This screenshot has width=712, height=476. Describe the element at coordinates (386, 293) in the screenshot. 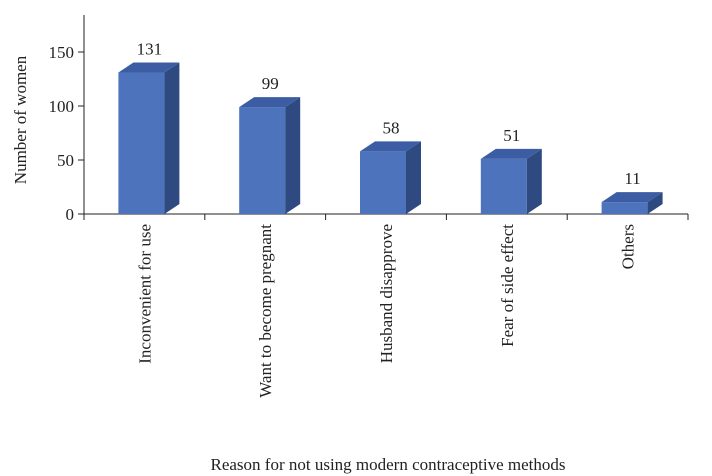

I see `category-label: Husband disapprove` at that location.